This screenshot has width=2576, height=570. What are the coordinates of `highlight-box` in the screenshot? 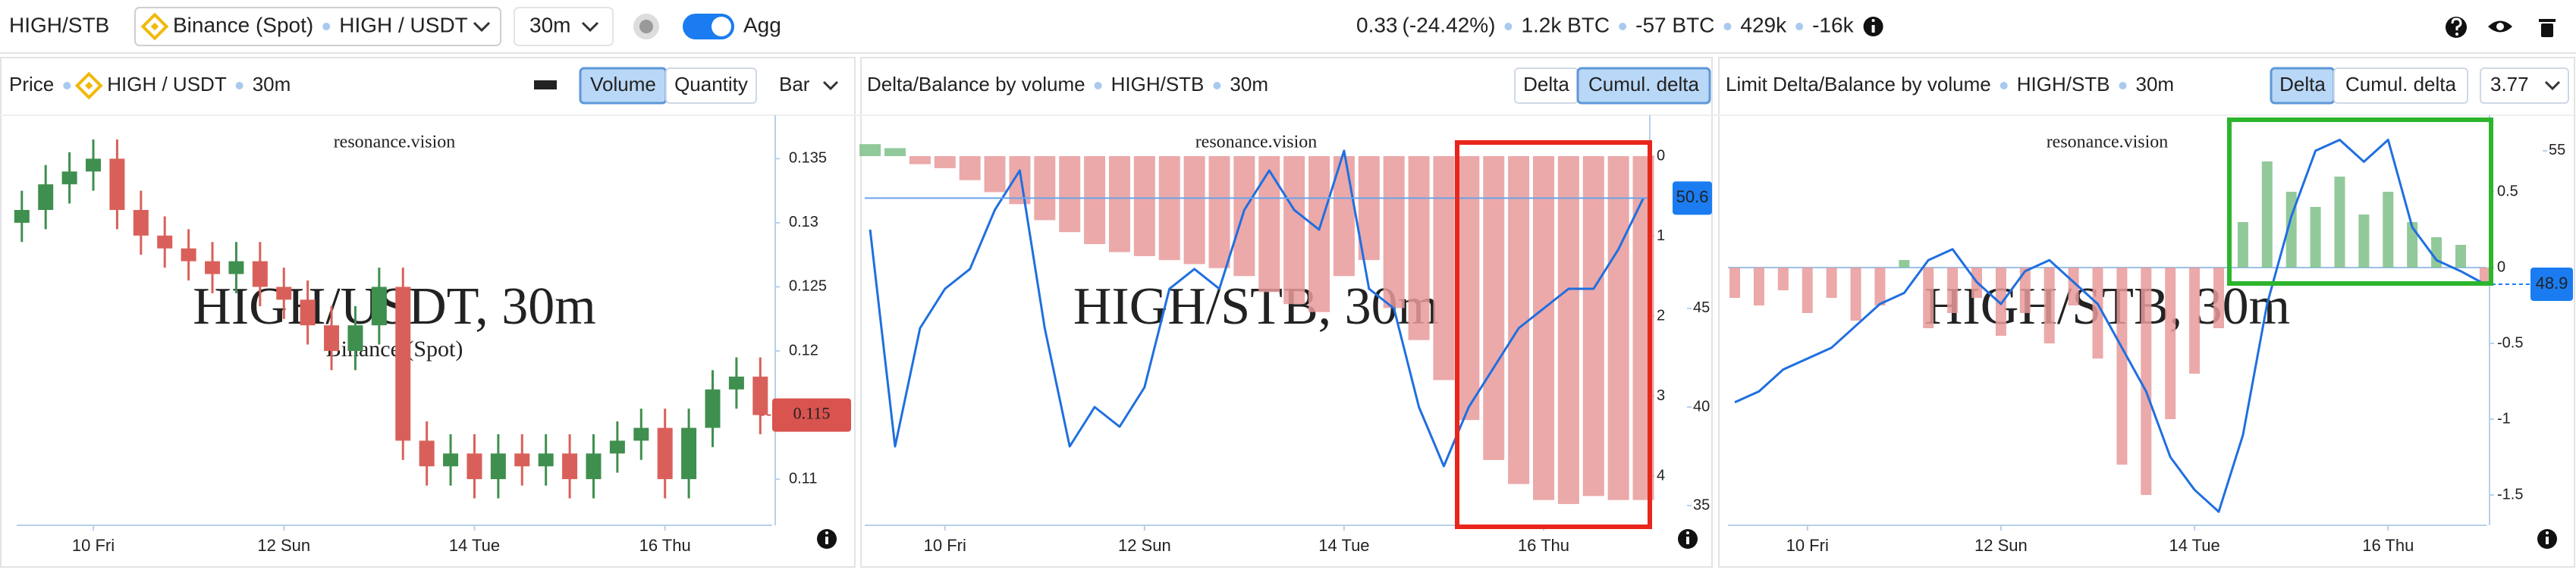 It's located at (1553, 335).